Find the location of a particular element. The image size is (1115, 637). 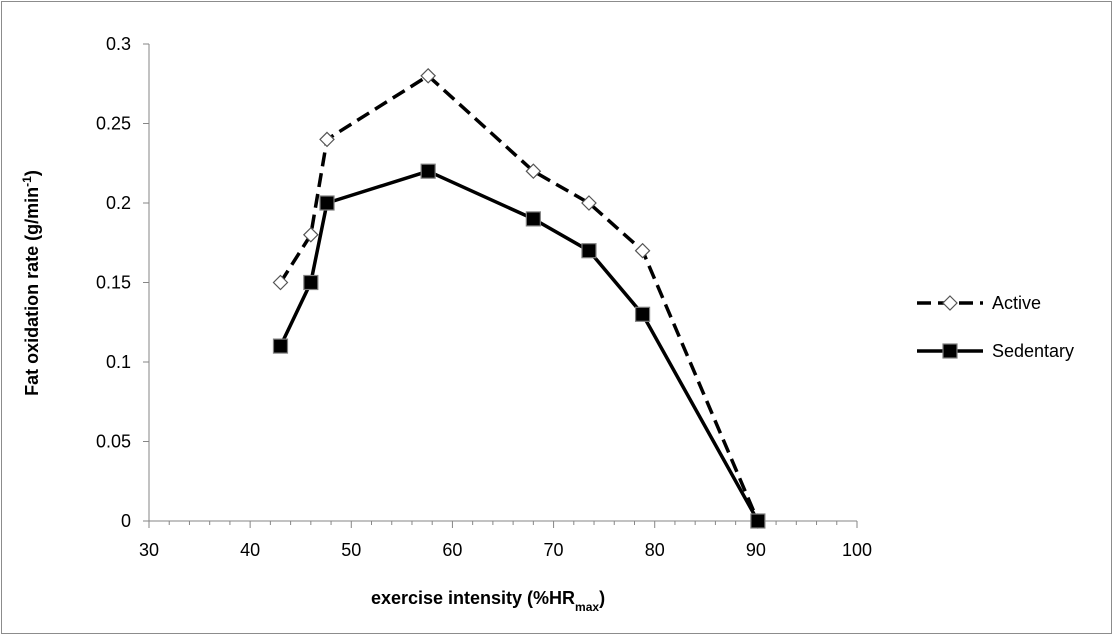

y-tick-label: 0.15 is located at coordinates (113, 283).